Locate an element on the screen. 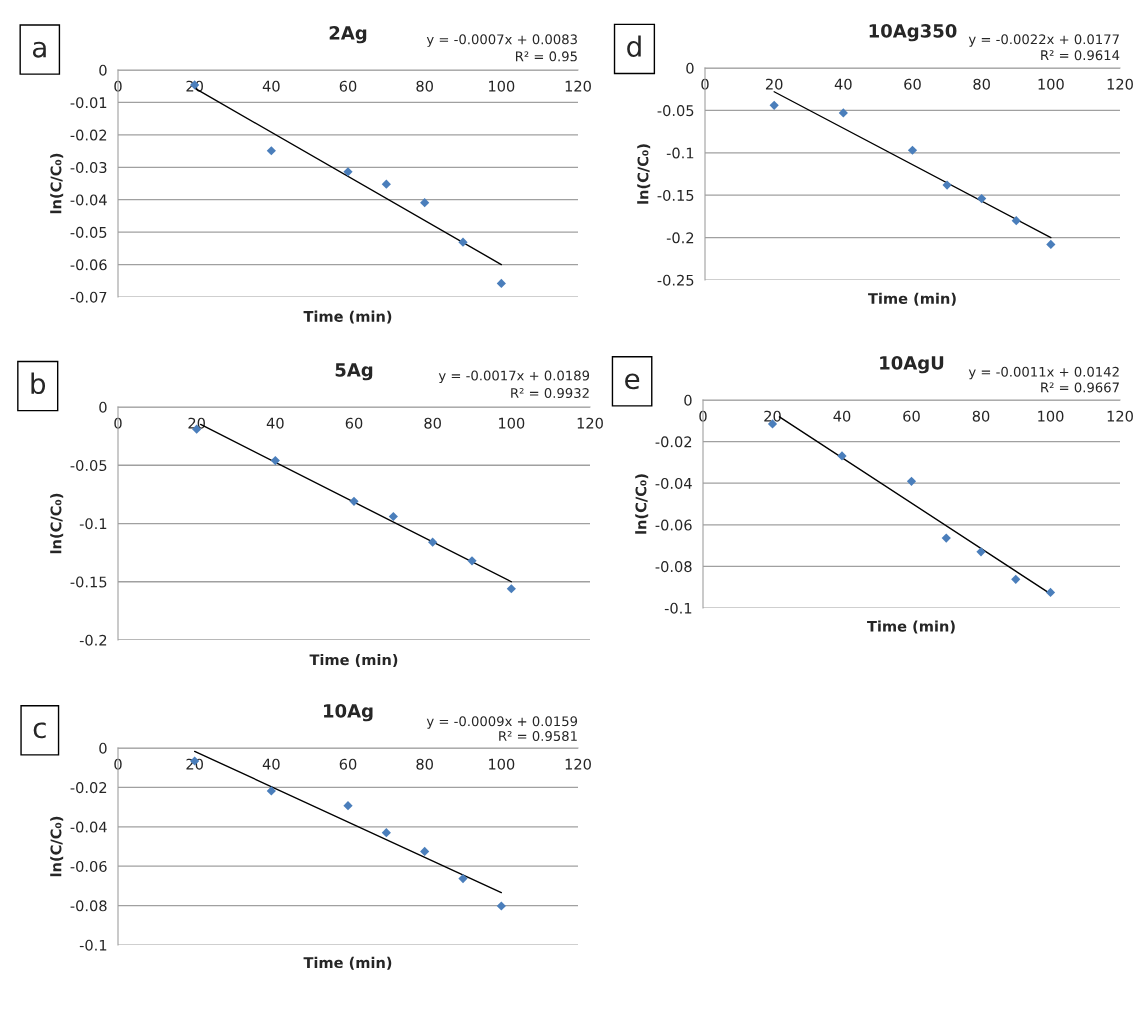 This screenshot has height=1025, width=1139. text: R² = 0.95 is located at coordinates (546, 56).